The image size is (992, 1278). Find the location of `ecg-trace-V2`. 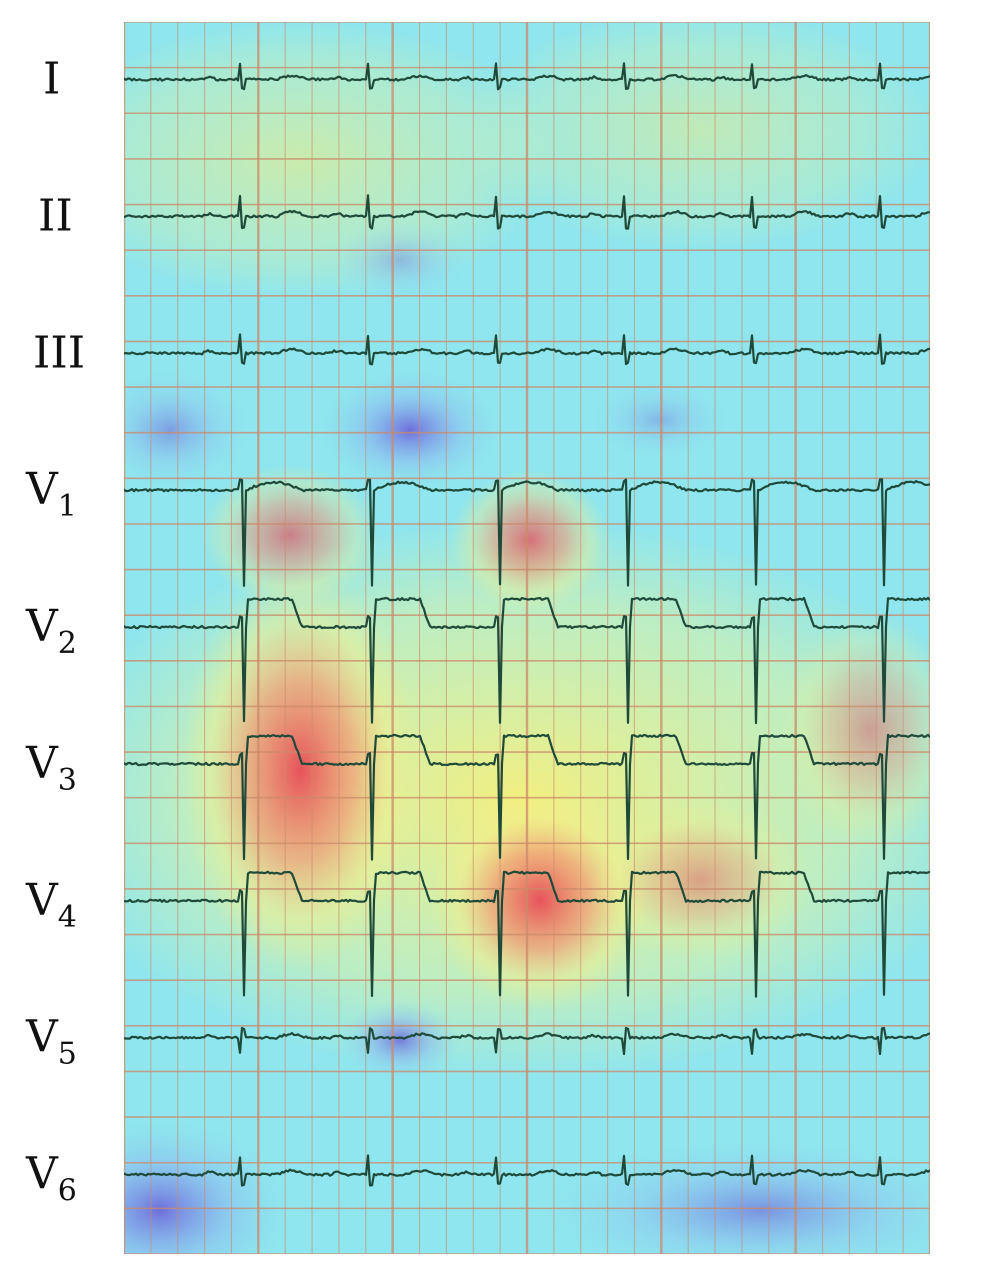

ecg-trace-V2 is located at coordinates (527, 660).